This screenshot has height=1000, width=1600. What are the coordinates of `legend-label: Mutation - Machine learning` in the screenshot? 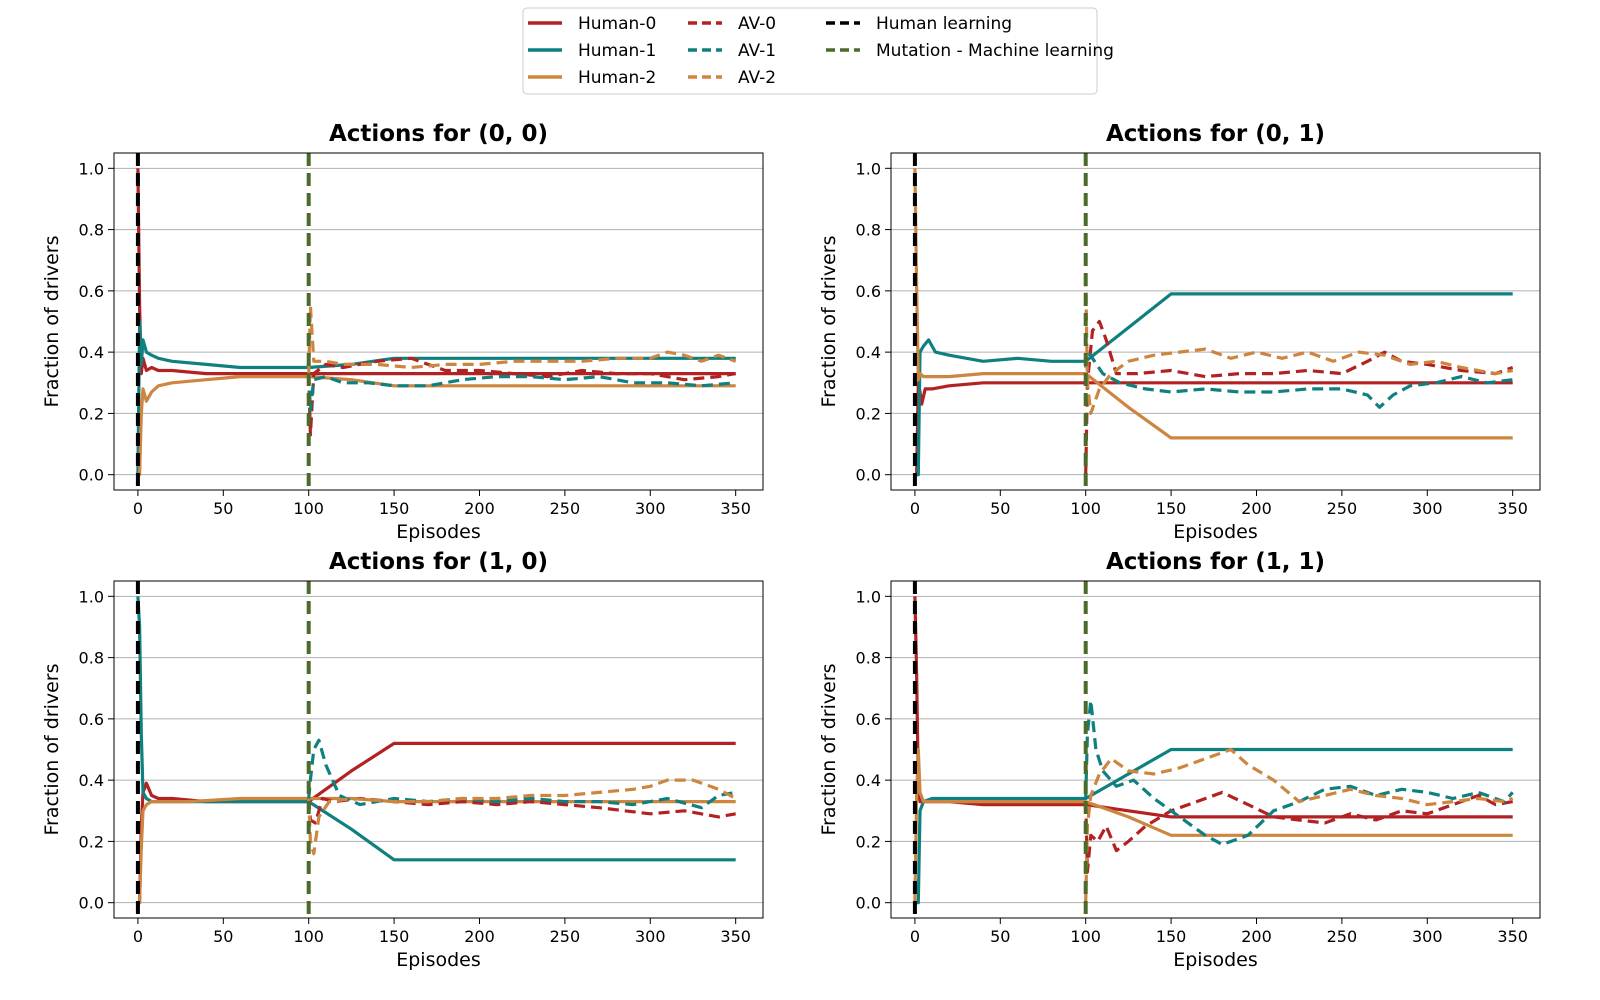 It's located at (995, 51).